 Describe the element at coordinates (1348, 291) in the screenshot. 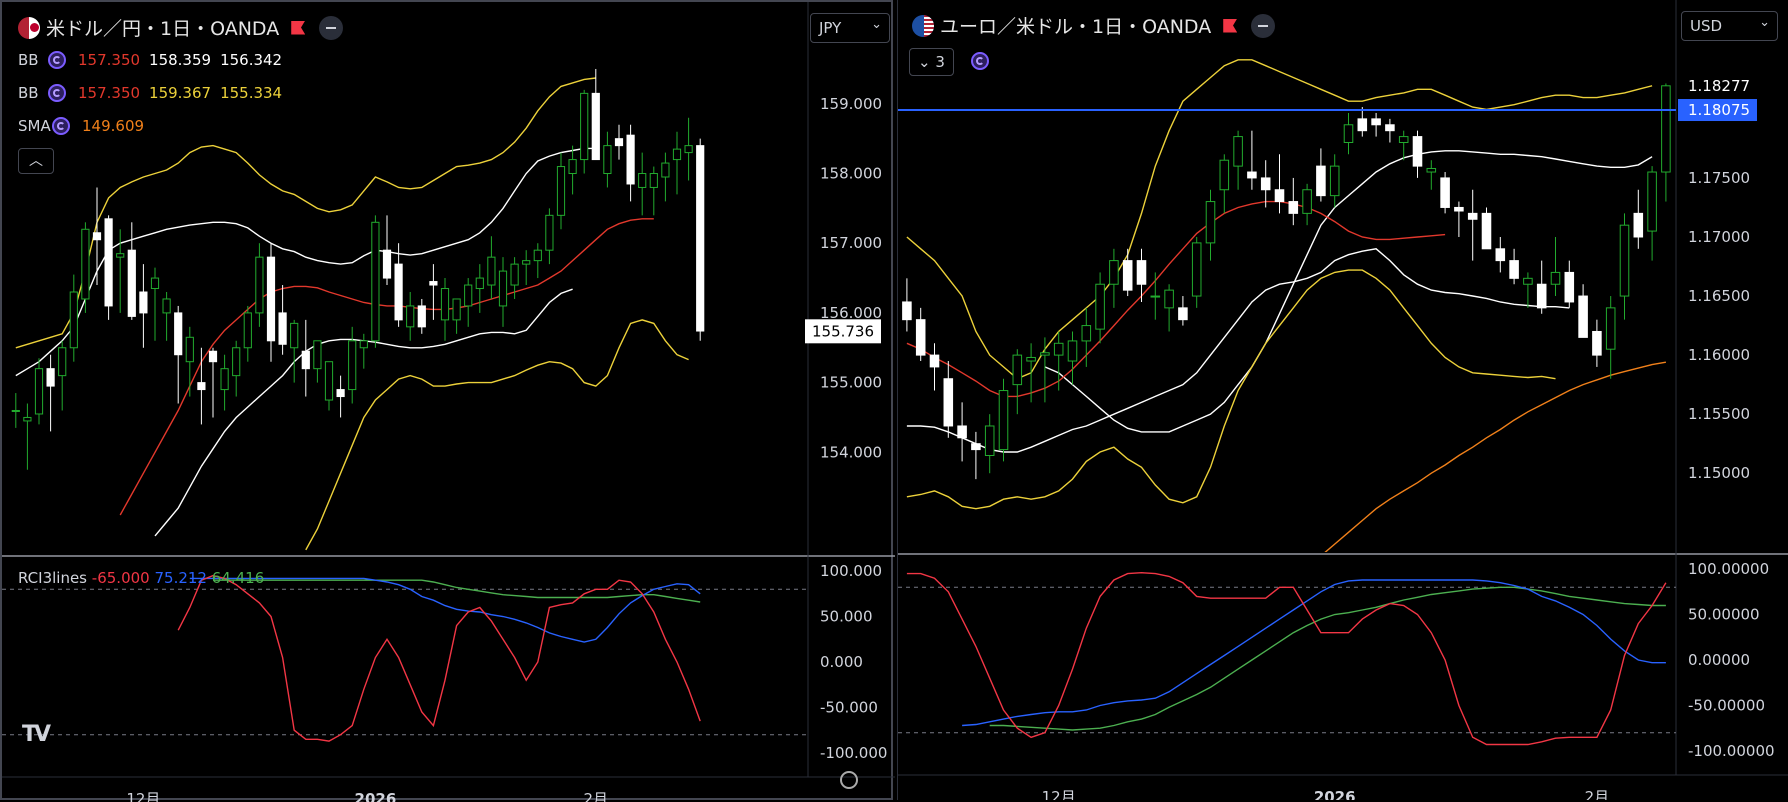

I see `bb-upper-1sigma-line` at that location.